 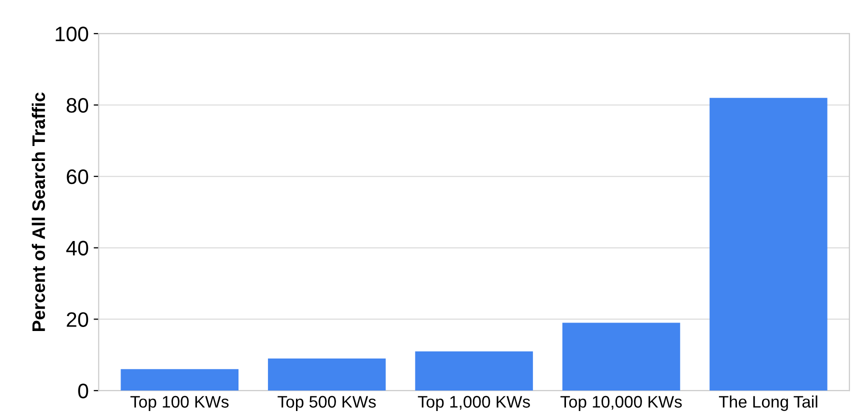 I want to click on x-tick-label: Top 10,000 KWs, so click(x=621, y=403).